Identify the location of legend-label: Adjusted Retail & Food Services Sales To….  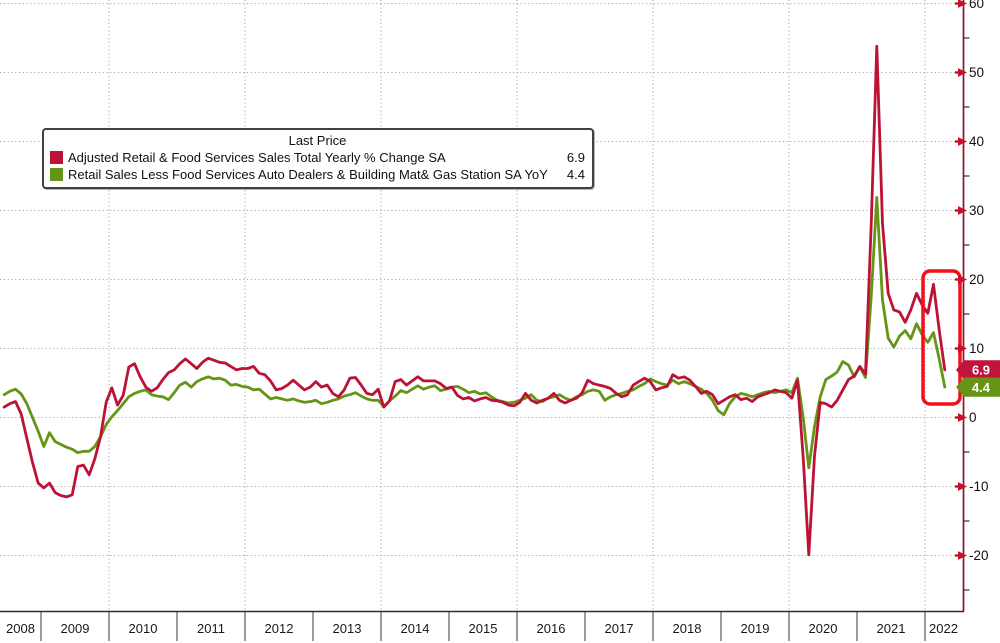
(257, 157).